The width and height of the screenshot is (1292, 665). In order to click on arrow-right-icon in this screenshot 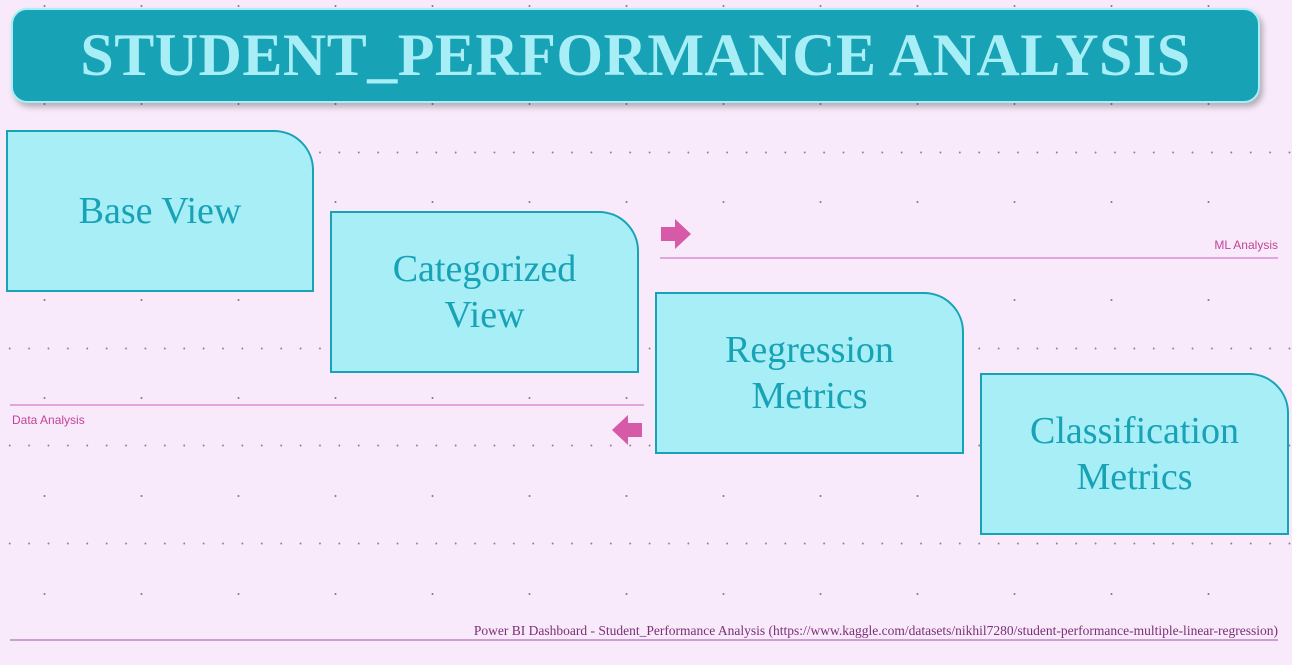, I will do `click(676, 234)`.